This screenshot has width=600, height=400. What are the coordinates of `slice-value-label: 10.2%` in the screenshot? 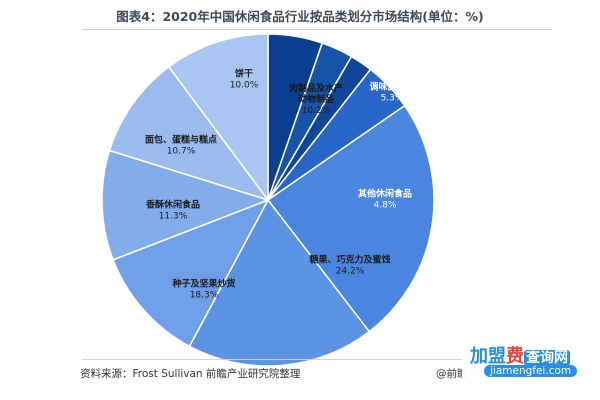 It's located at (316, 111).